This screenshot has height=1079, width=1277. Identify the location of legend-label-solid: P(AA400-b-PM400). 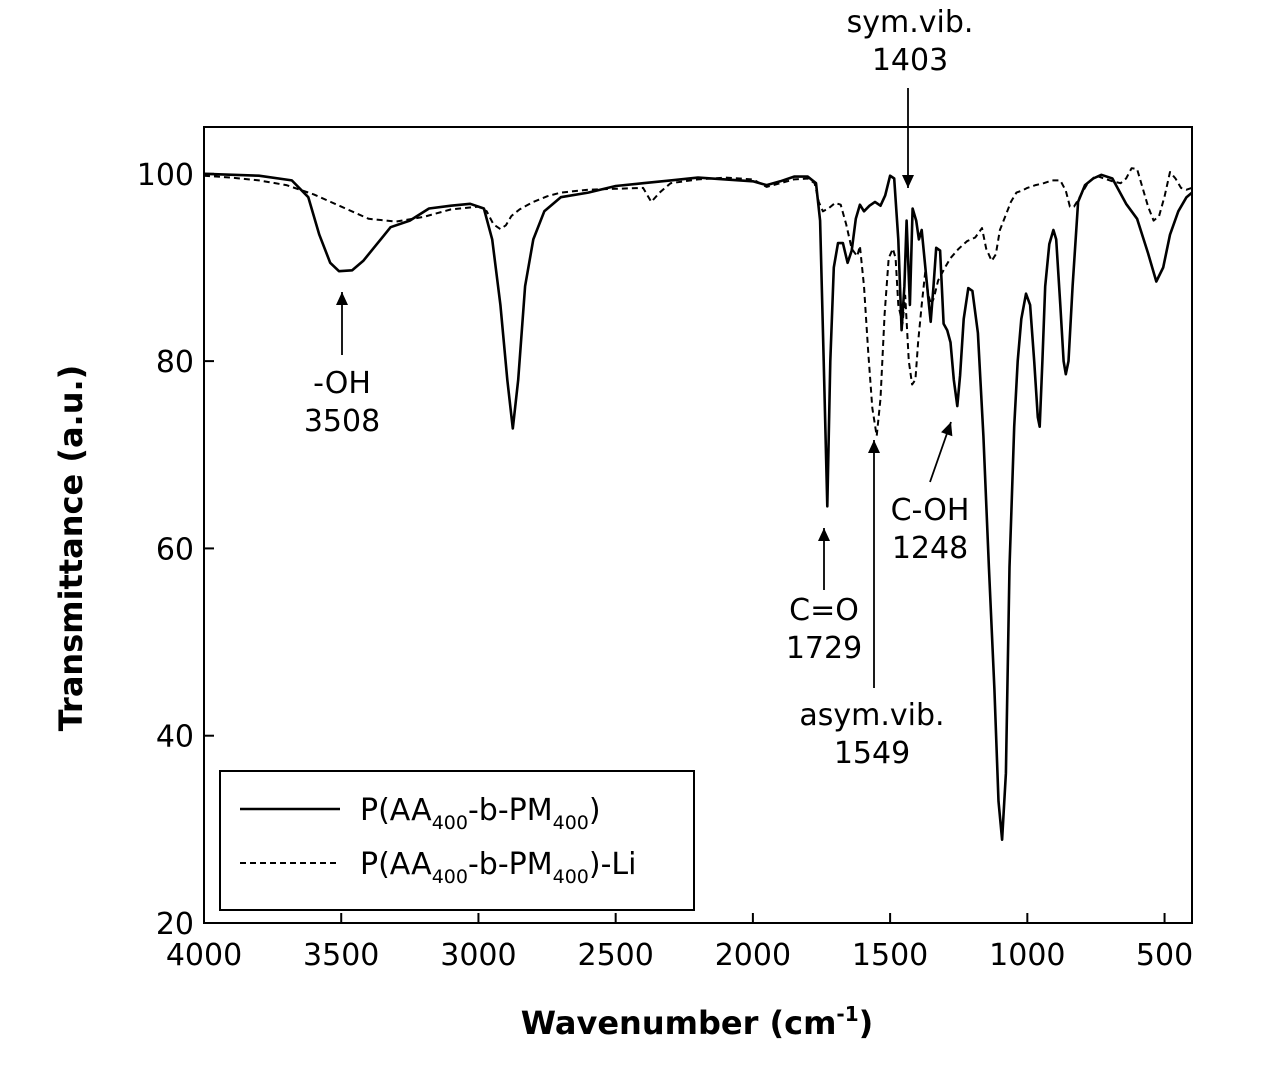
(480, 813).